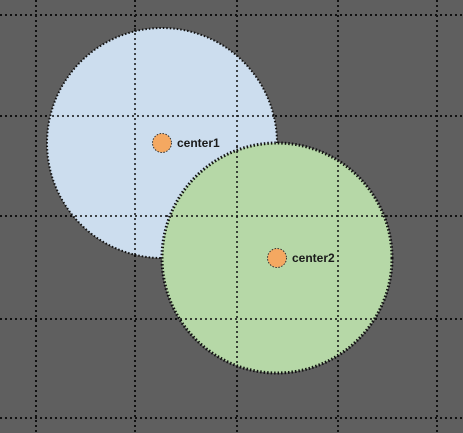  Describe the element at coordinates (162, 143) in the screenshot. I see `center1-point` at that location.